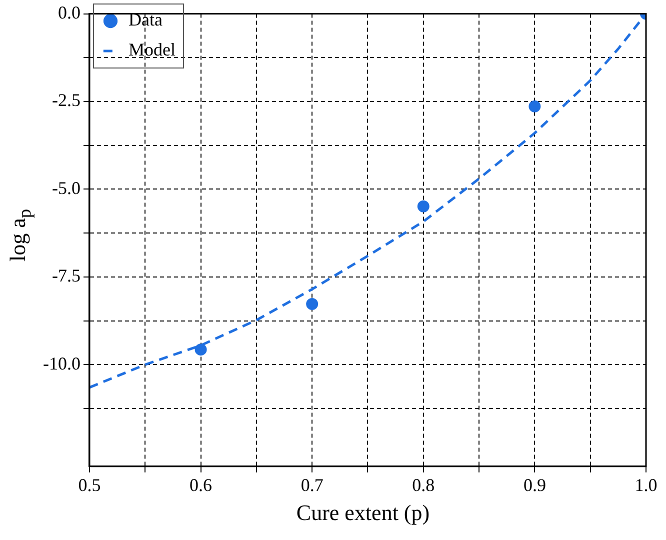  What do you see at coordinates (66, 188) in the screenshot?
I see `y-tick-label: -5.0` at bounding box center [66, 188].